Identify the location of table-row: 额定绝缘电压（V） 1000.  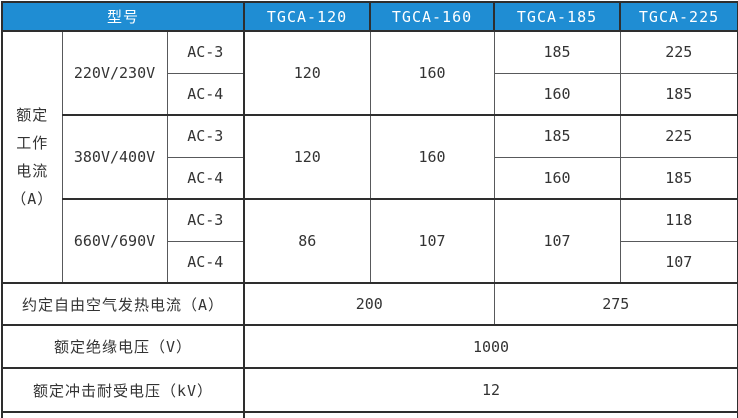
(369, 346).